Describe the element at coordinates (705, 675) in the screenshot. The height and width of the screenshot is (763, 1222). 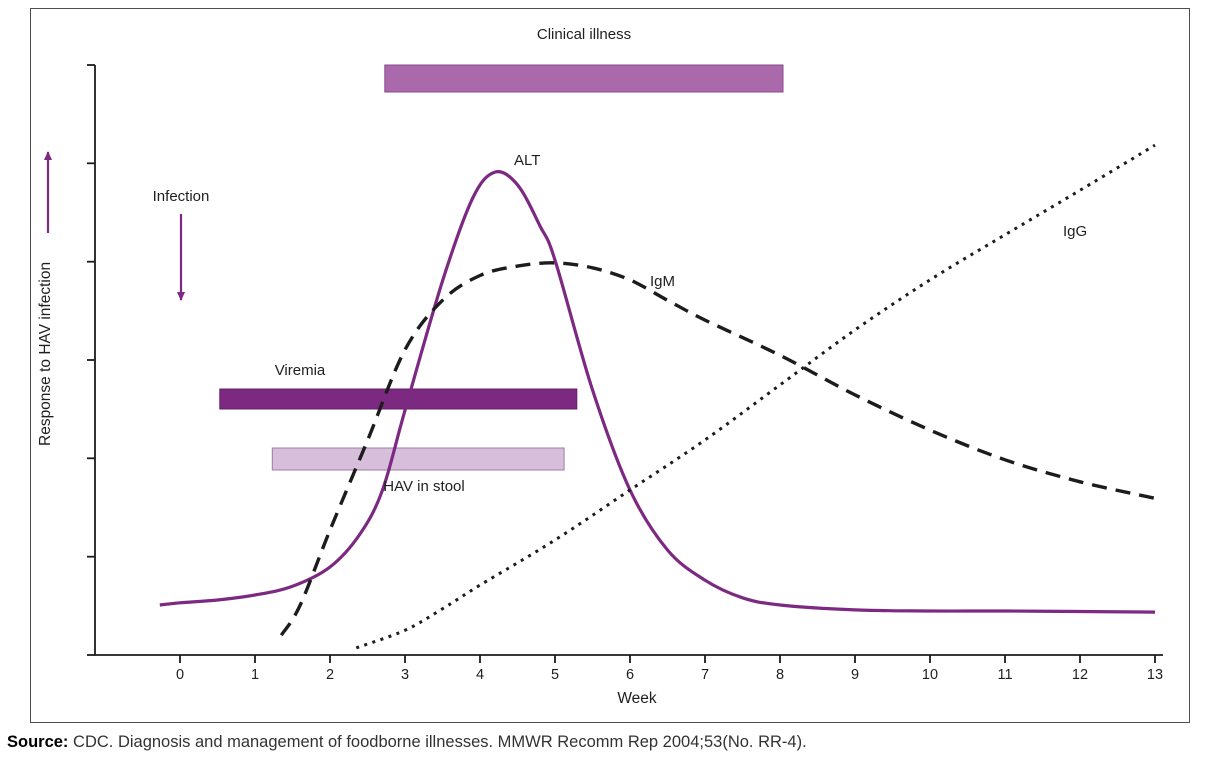
I see `x-tick-label: 7` at that location.